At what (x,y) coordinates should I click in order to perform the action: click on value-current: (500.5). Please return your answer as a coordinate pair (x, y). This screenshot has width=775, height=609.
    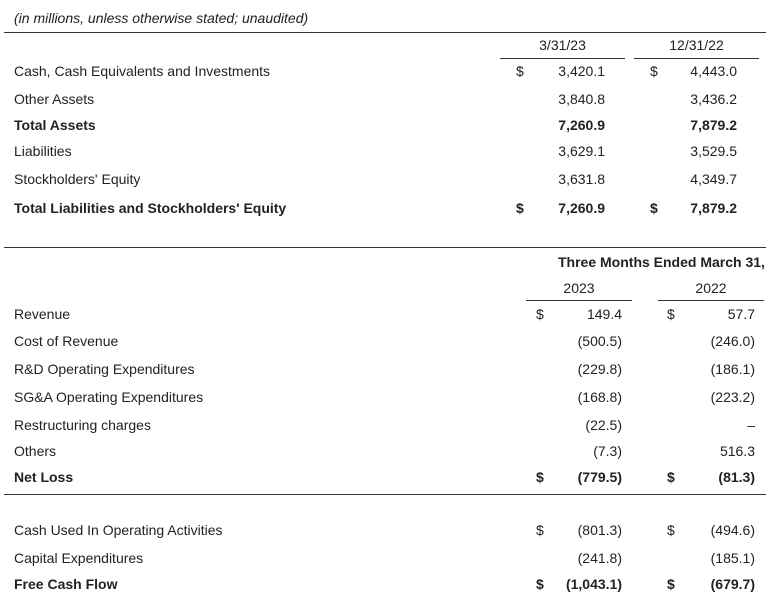
    Looking at the image, I should click on (599, 341).